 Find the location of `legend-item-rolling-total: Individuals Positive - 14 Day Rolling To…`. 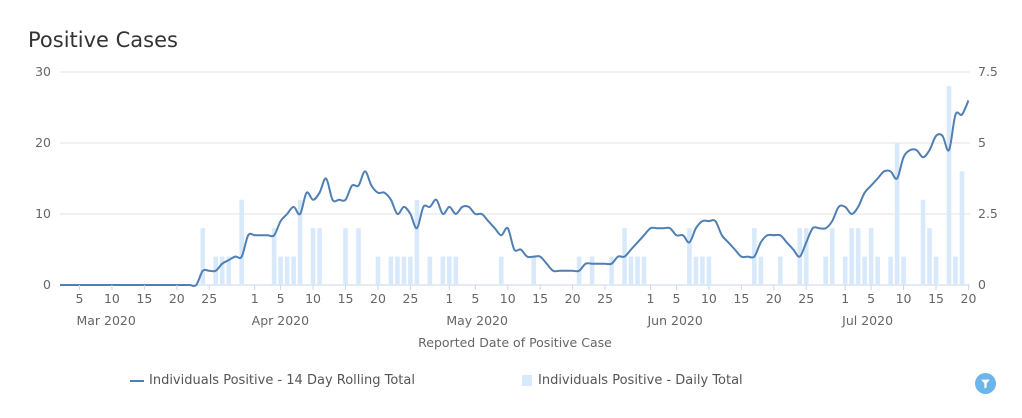

legend-item-rolling-total: Individuals Positive - 14 Day Rolling To… is located at coordinates (272, 380).